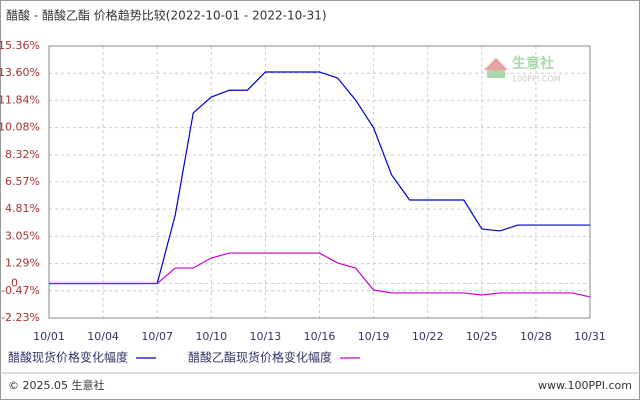  Describe the element at coordinates (22, 263) in the screenshot. I see `y-tick-label: 1.29%` at that location.